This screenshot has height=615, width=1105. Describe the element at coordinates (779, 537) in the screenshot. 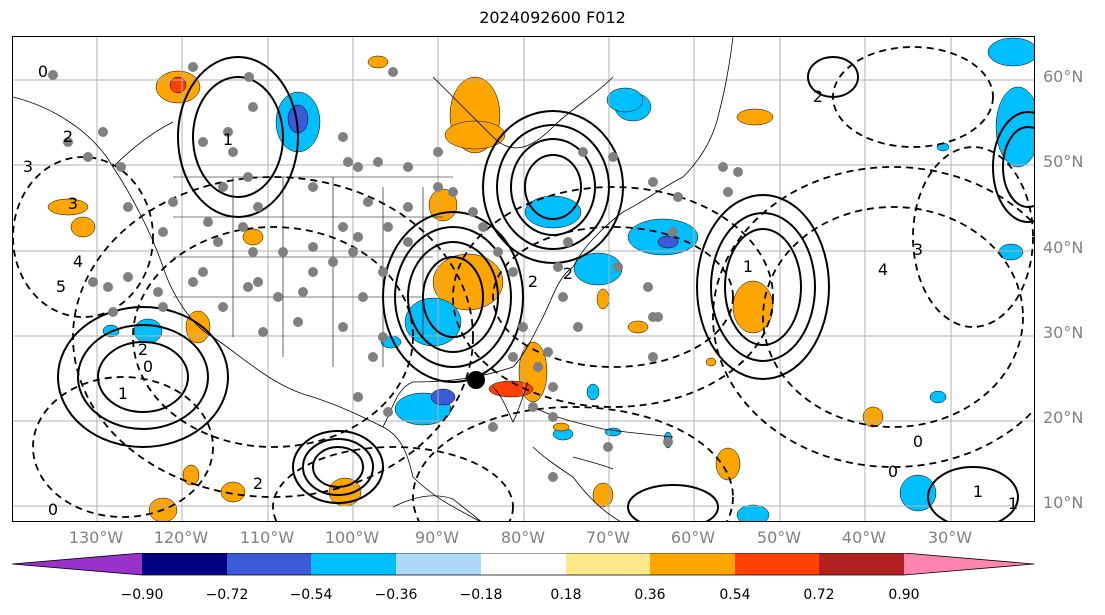

I see `lon-label-50w: 50°W` at that location.